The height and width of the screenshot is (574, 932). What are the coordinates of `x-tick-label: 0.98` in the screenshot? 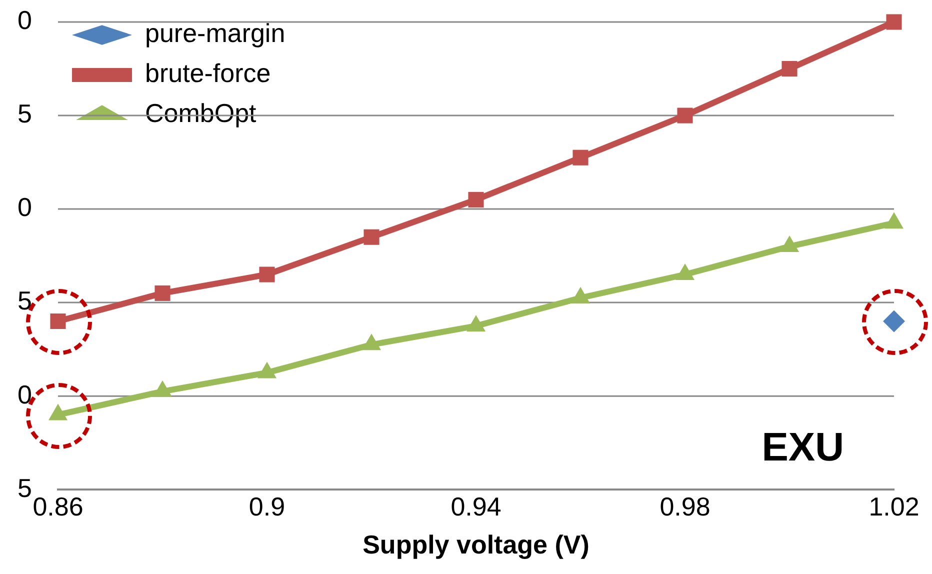 It's located at (685, 506).